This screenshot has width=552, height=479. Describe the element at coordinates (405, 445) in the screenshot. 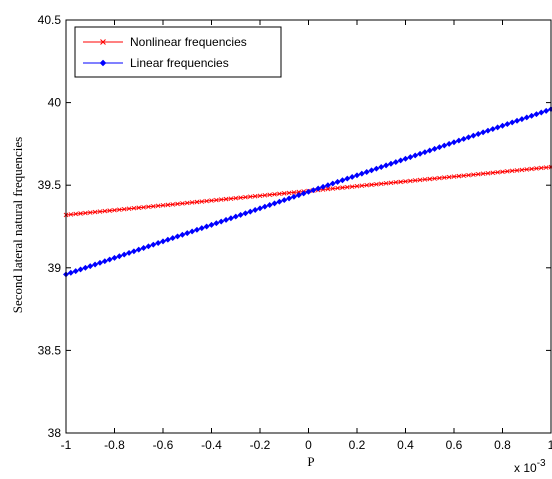

I see `x-tick-label-7: 0.4` at that location.